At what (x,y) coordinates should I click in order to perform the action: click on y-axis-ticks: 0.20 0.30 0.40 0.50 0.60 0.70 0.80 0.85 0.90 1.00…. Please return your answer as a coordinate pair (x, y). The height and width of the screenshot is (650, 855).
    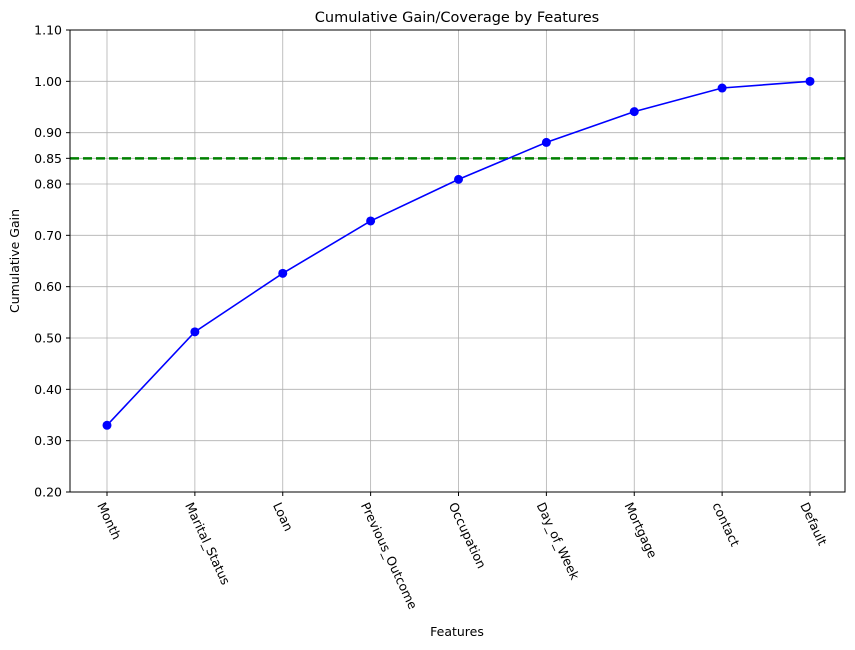
    Looking at the image, I should click on (52, 261).